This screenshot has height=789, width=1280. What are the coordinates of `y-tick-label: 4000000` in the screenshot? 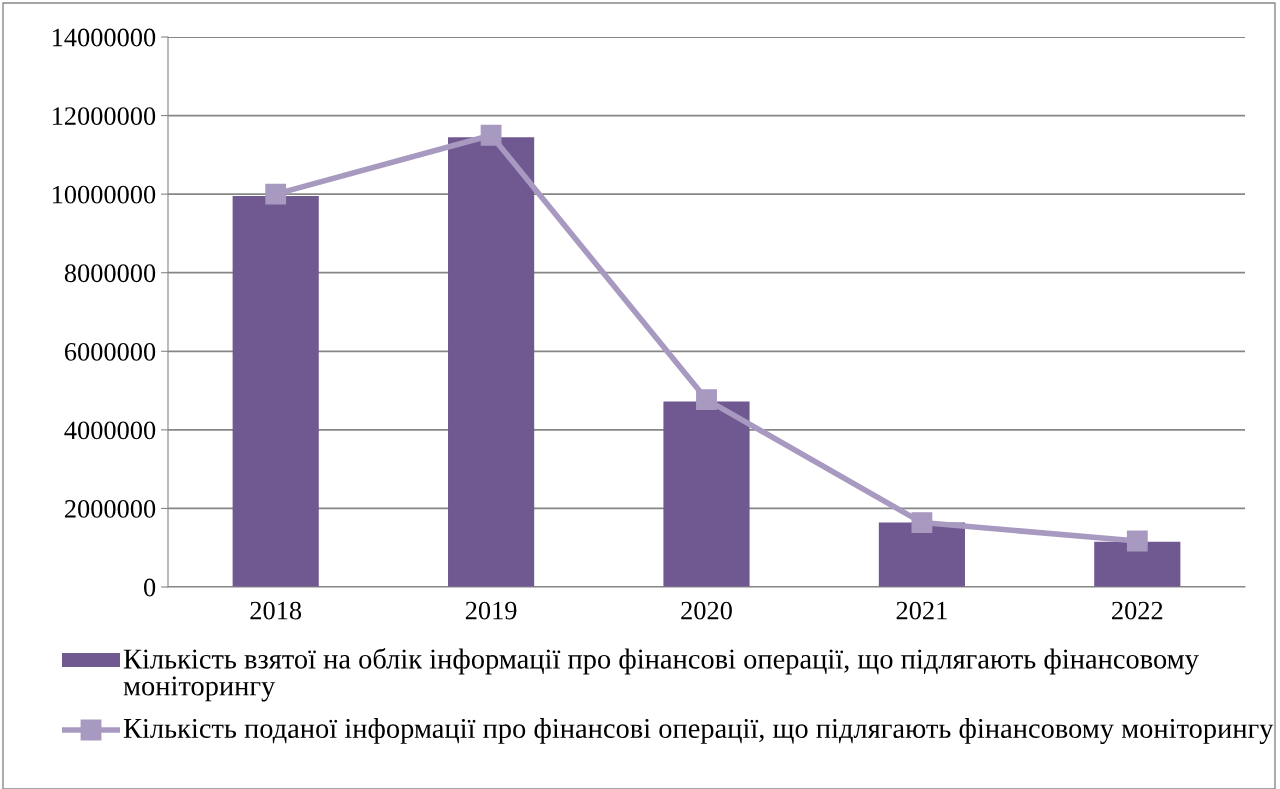 It's located at (110, 430).